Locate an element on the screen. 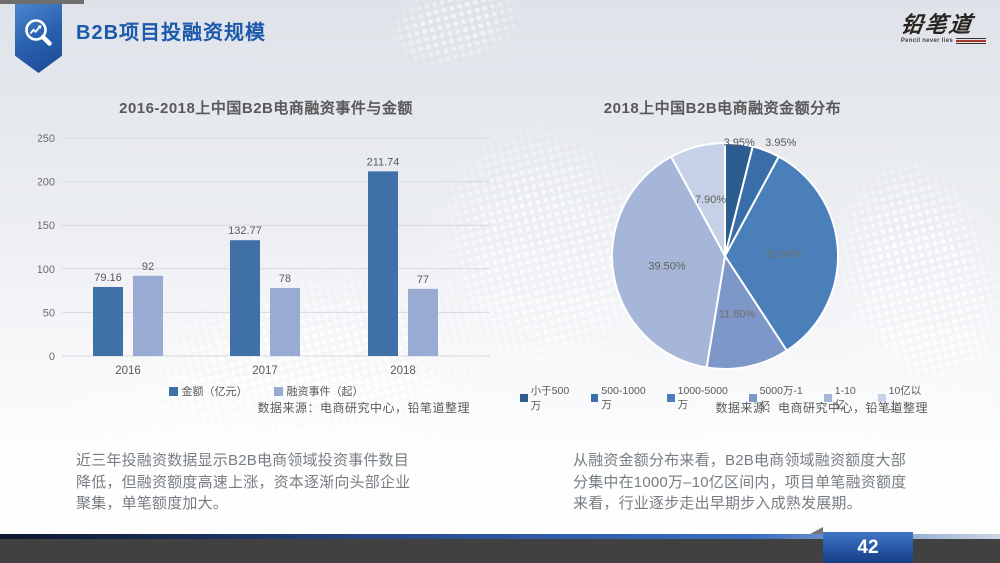 The height and width of the screenshot is (563, 1000). page-number-box: 42 is located at coordinates (868, 547).